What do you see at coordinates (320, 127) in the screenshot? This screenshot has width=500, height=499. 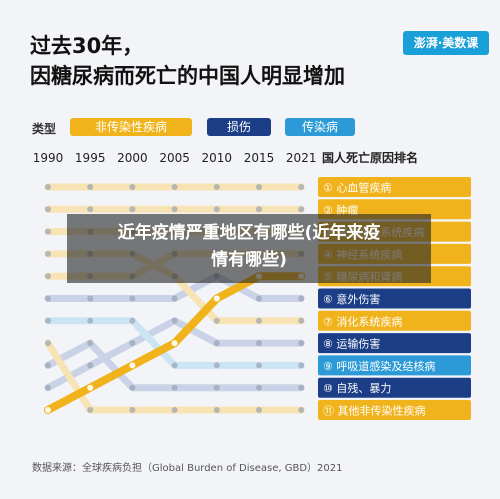 I see `legend-item-communicable: 传染病` at bounding box center [320, 127].